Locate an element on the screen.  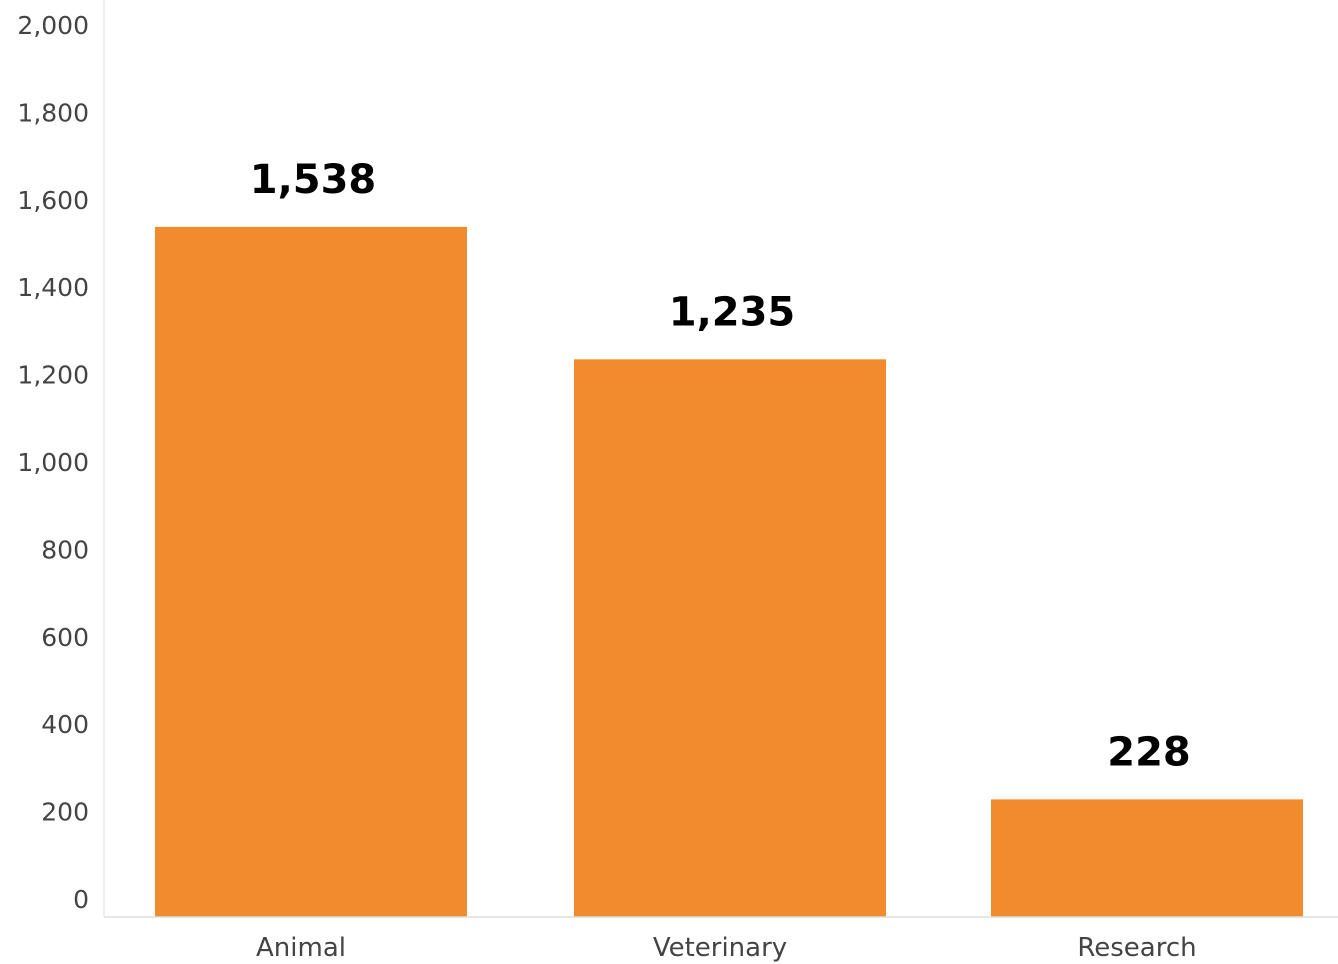
data-label: 1,235 is located at coordinates (732, 312).